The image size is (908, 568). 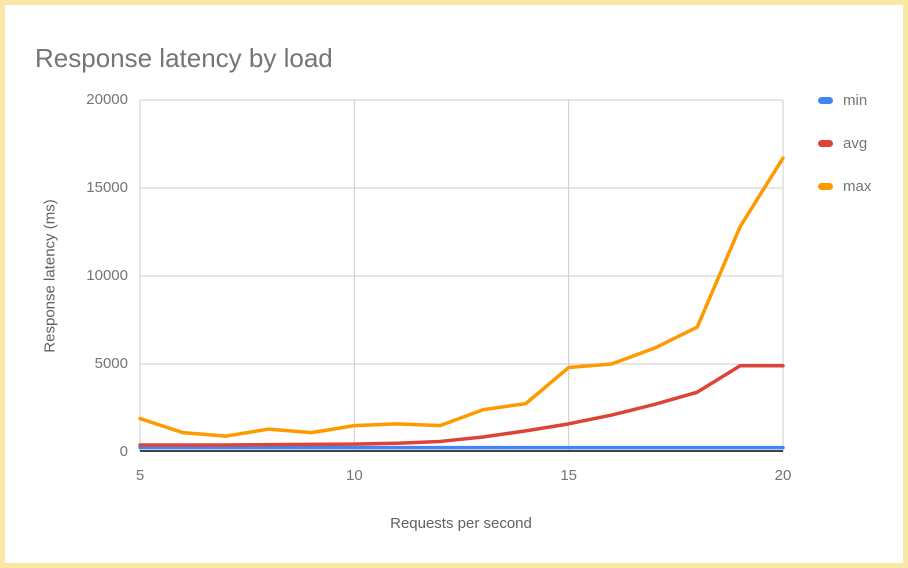 I want to click on legend-item-min: min, so click(x=844, y=100).